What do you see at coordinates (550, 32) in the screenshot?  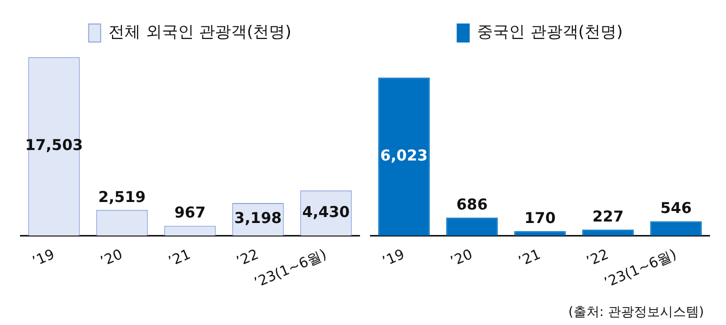 I see `legend-label: 중국인 관광객(천명)` at bounding box center [550, 32].